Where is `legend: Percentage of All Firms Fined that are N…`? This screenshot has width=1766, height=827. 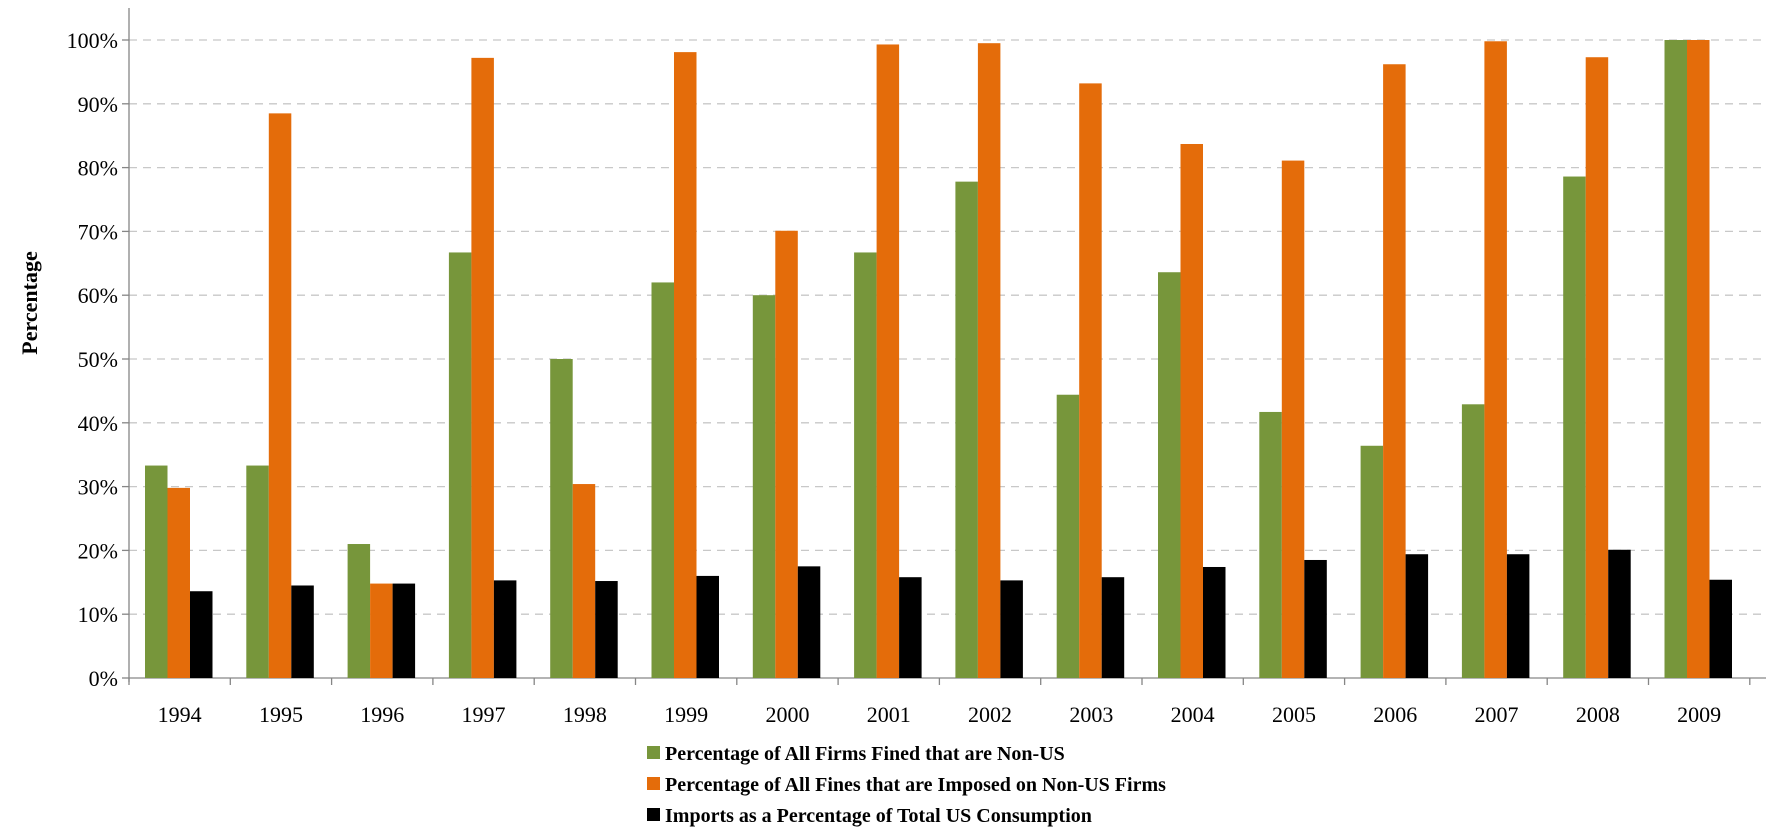 legend: Percentage of All Firms Fined that are N… is located at coordinates (906, 785).